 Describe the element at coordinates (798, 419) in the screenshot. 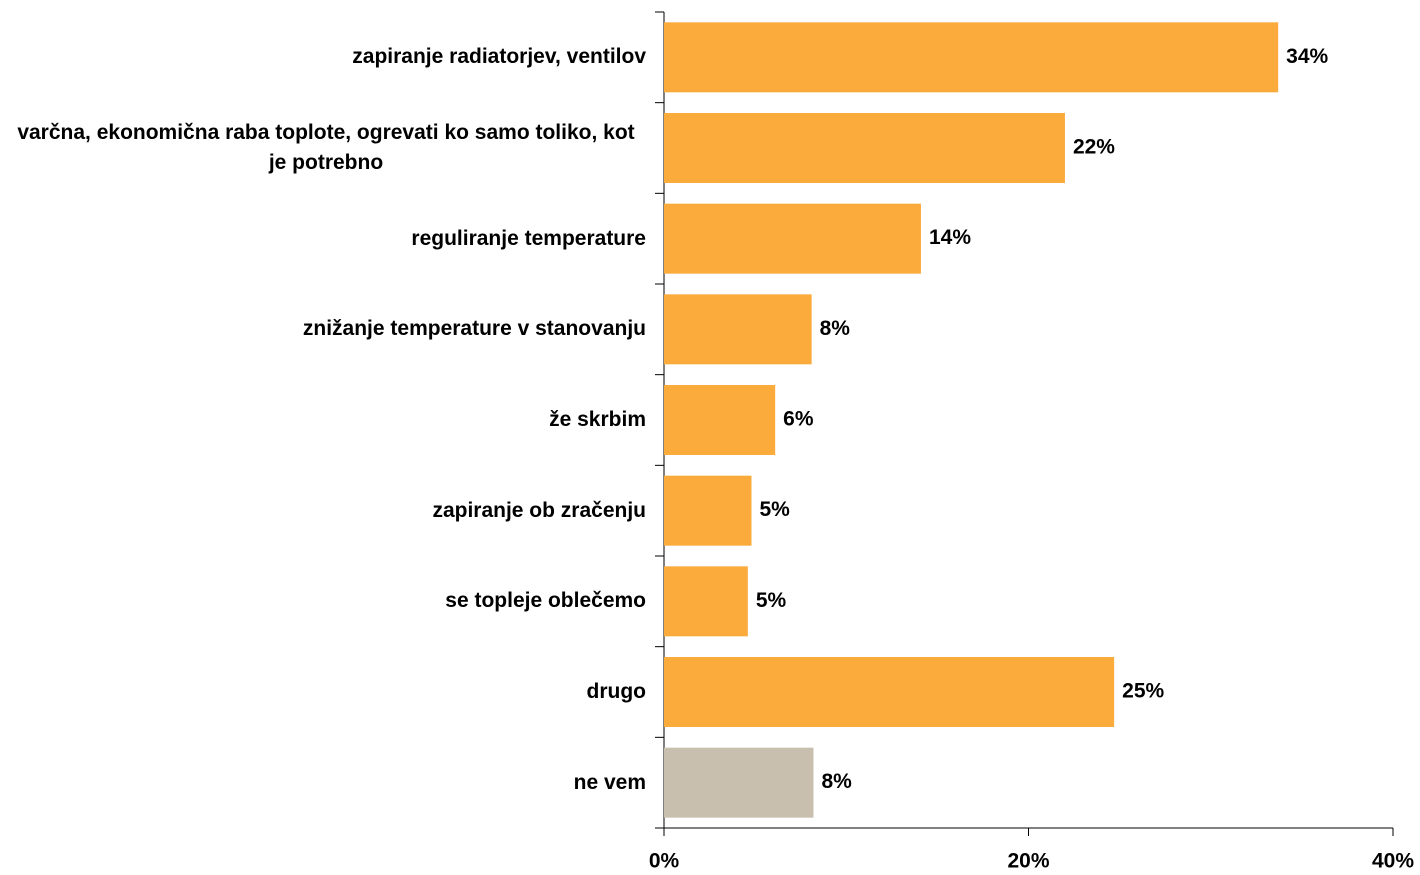

I see `data-label: 6%` at that location.